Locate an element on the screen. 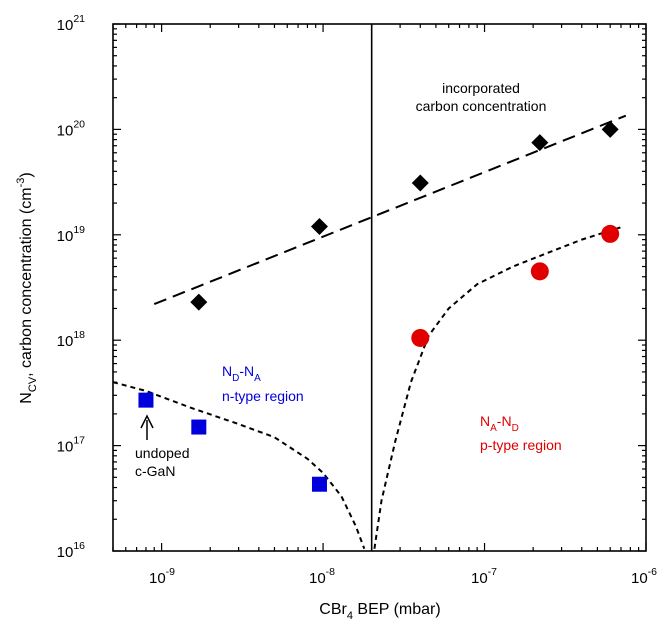 The height and width of the screenshot is (624, 665). annotation-incorporated: incorporated carbon concentration is located at coordinates (481, 97).